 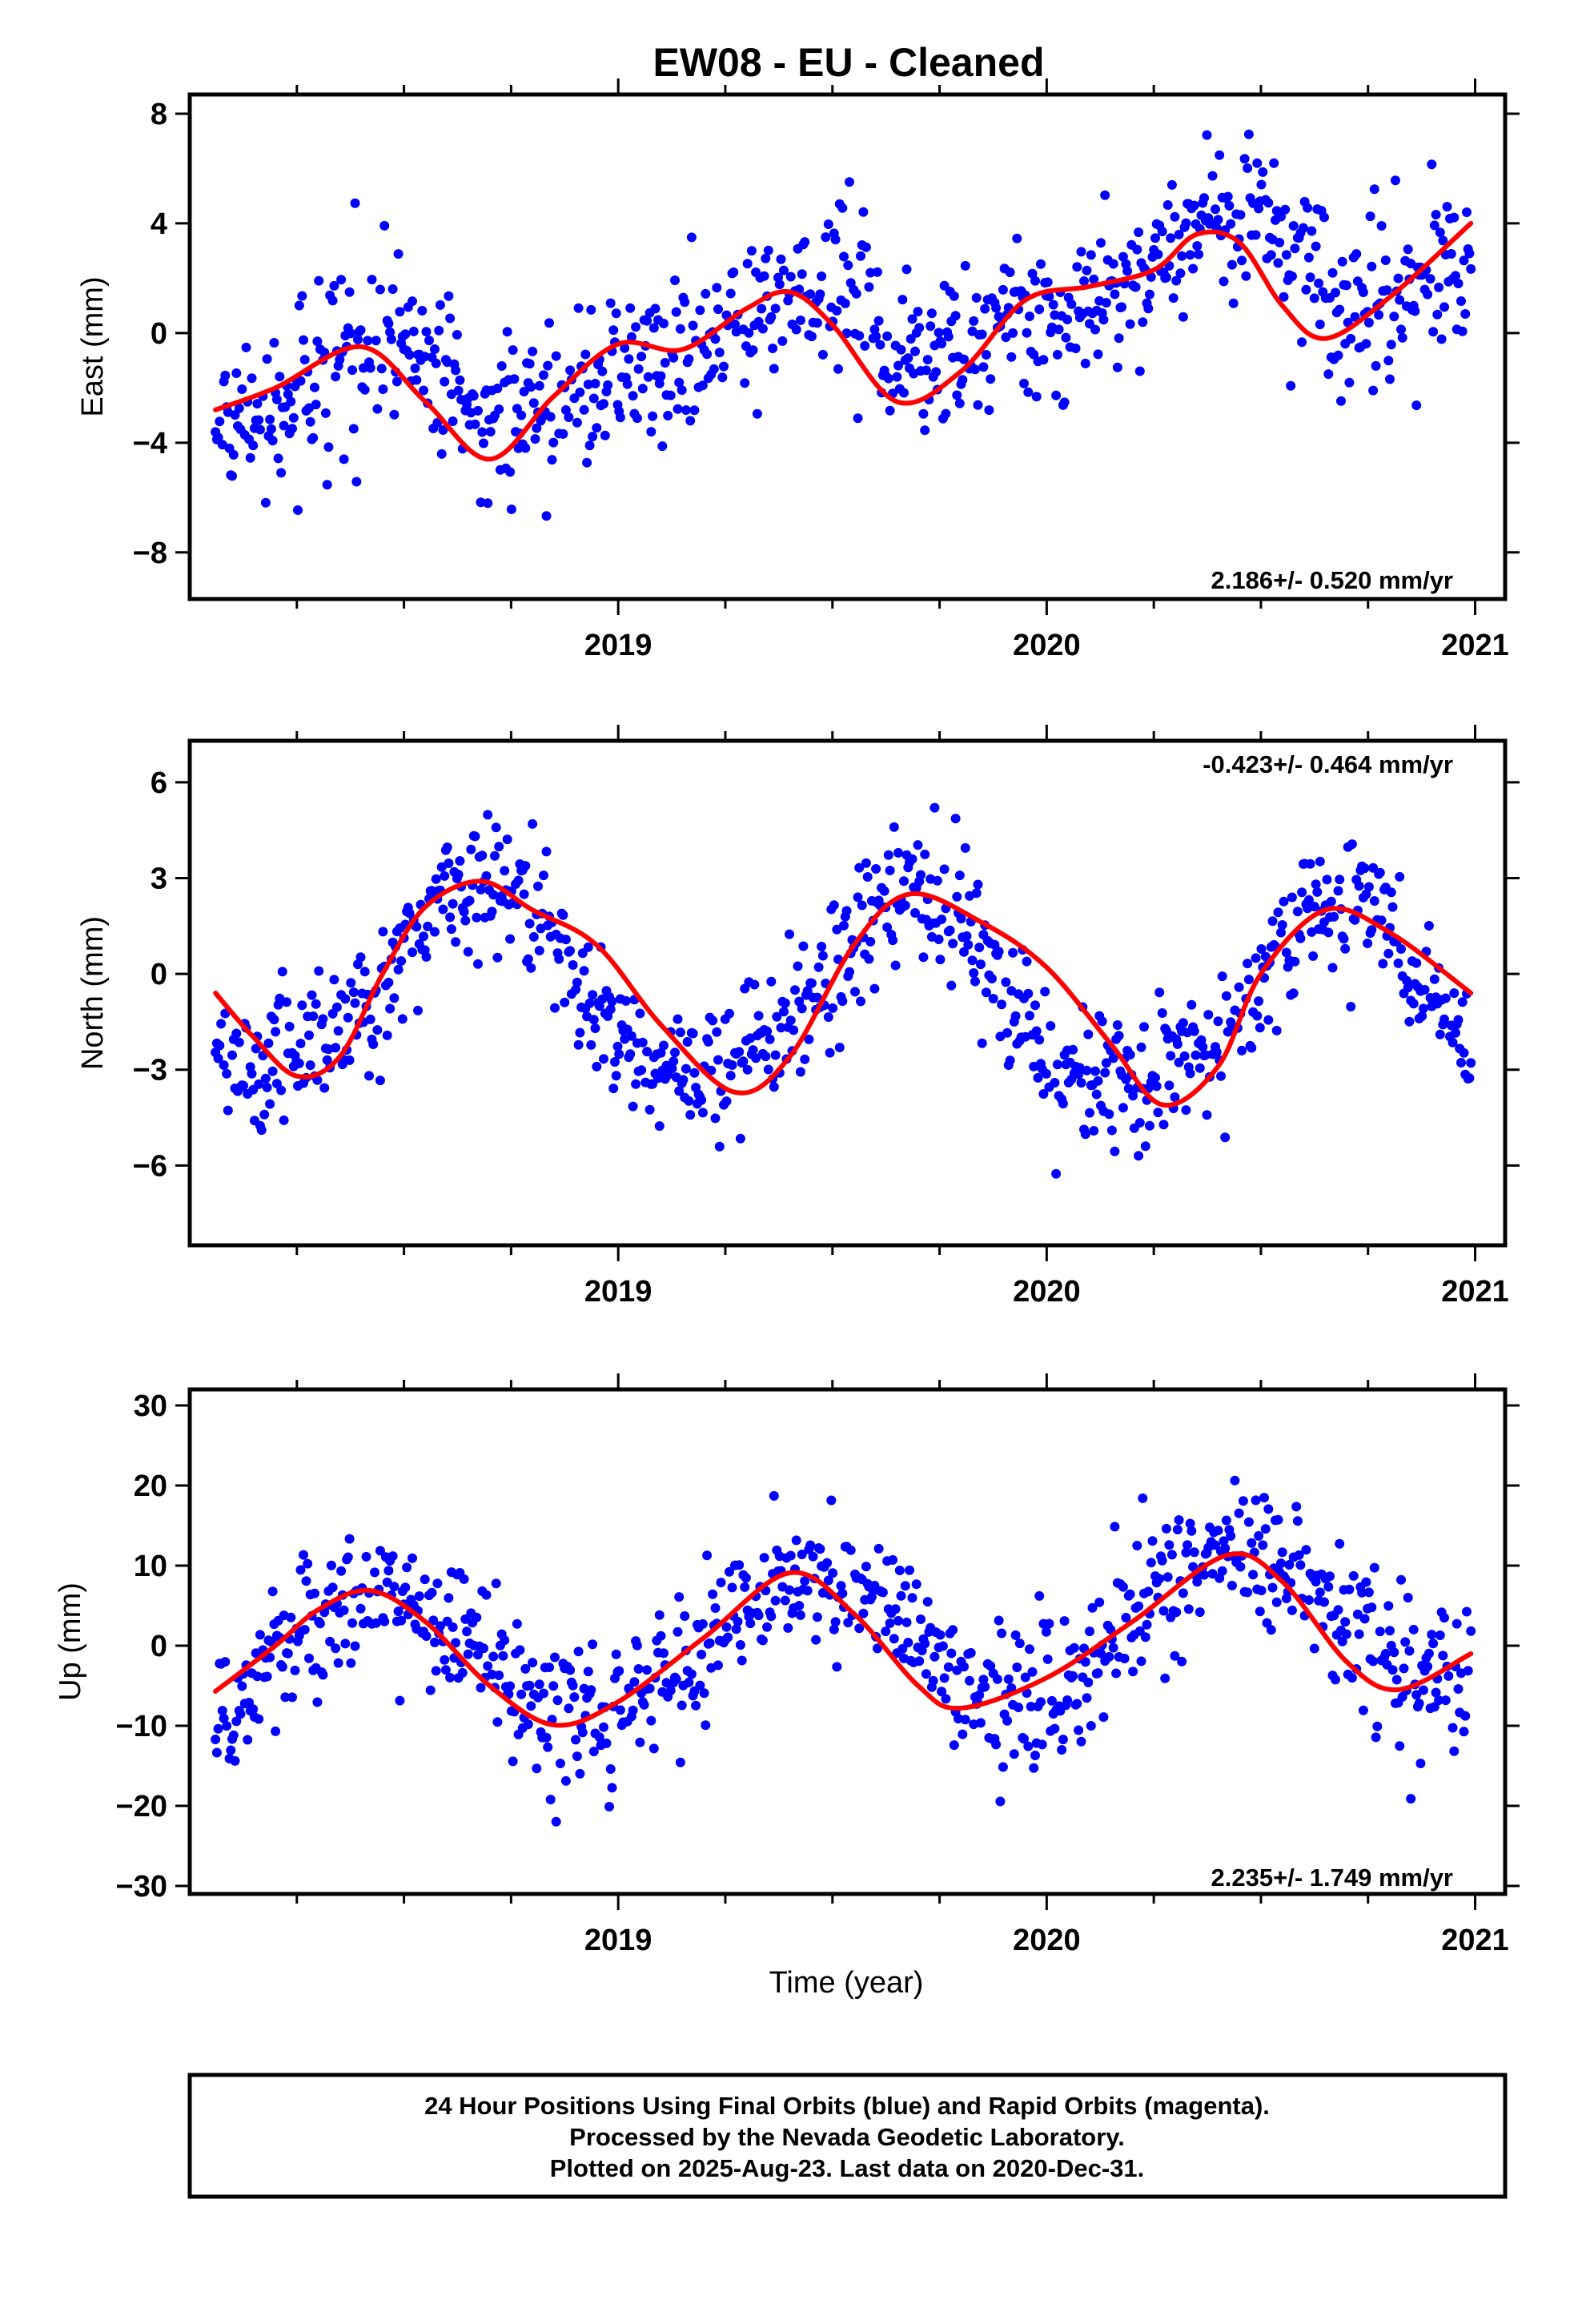 What do you see at coordinates (618, 1940) in the screenshot?
I see `up-xtick-label: 2019` at bounding box center [618, 1940].